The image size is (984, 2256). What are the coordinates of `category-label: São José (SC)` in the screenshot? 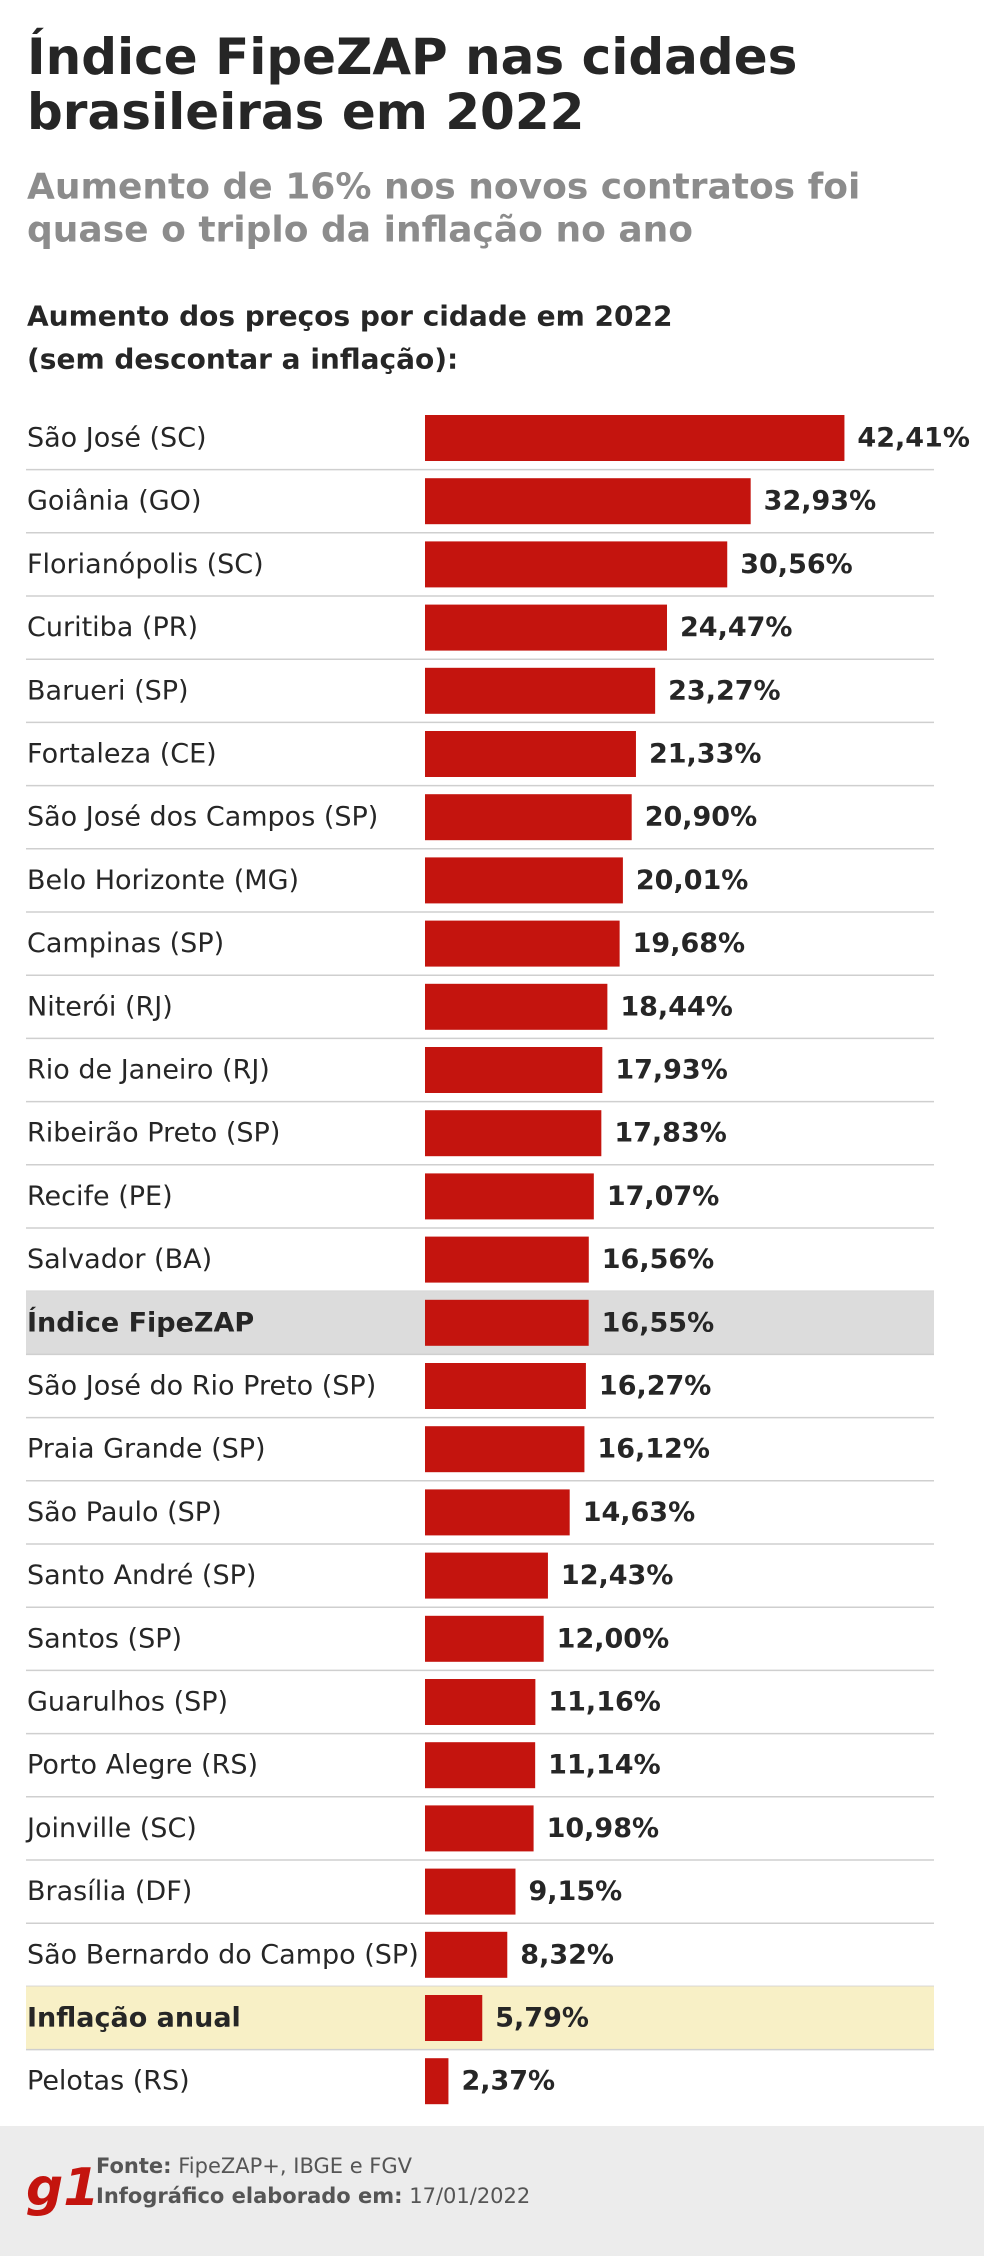 It's located at (117, 438).